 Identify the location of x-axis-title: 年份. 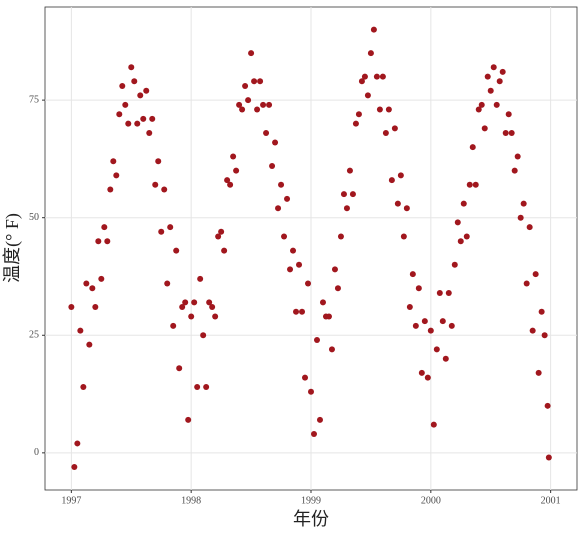
(311, 519).